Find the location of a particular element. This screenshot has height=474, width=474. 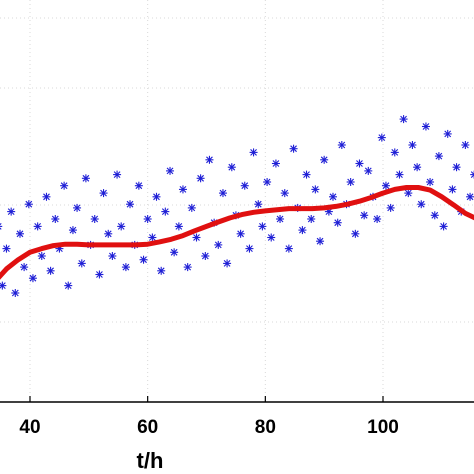

x-tick-labels: 40 60 80 100 is located at coordinates (208, 427).